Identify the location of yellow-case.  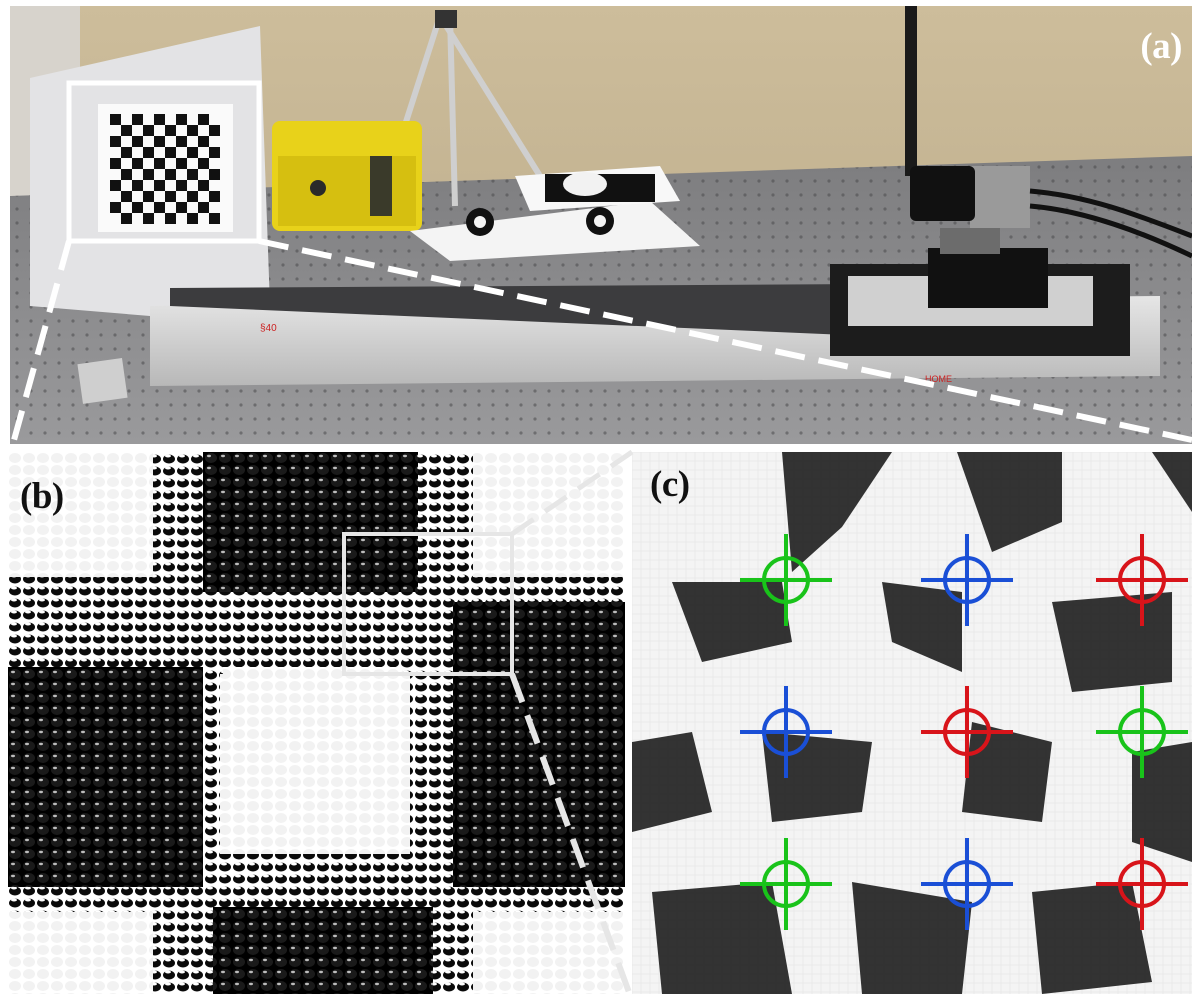
(347, 176).